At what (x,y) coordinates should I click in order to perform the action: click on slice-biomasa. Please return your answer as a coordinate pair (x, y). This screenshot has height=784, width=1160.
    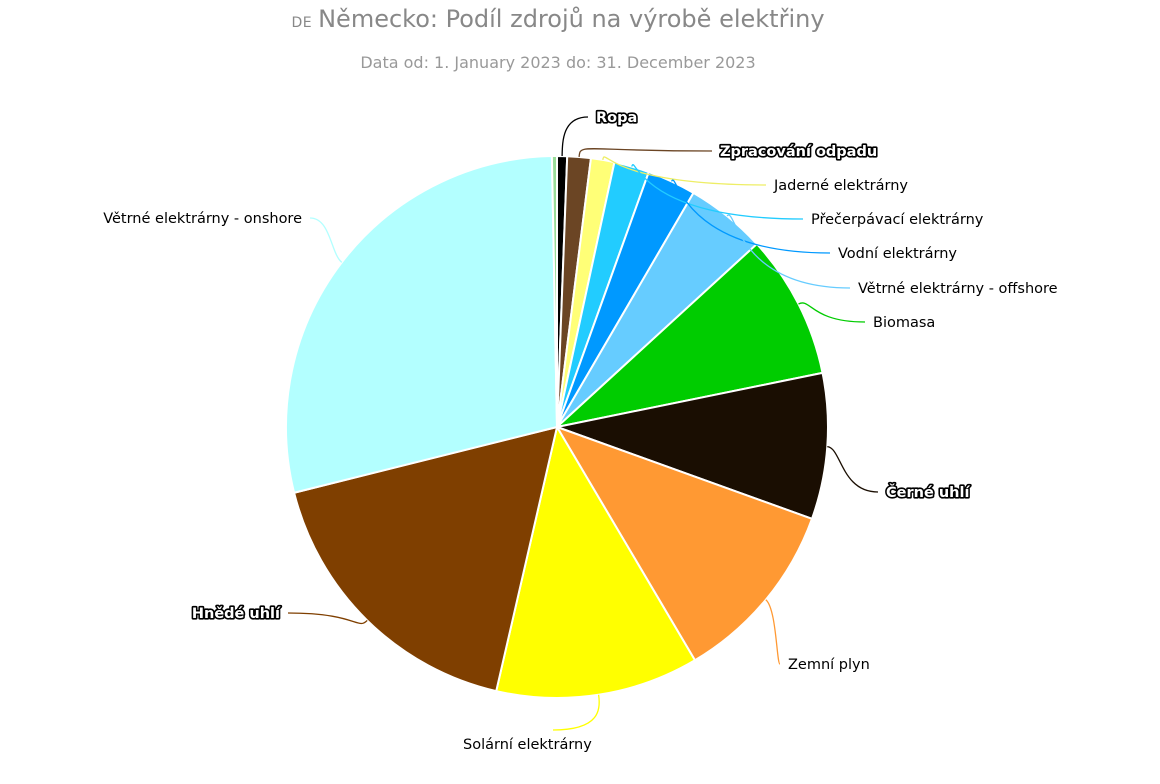
    Looking at the image, I should click on (690, 335).